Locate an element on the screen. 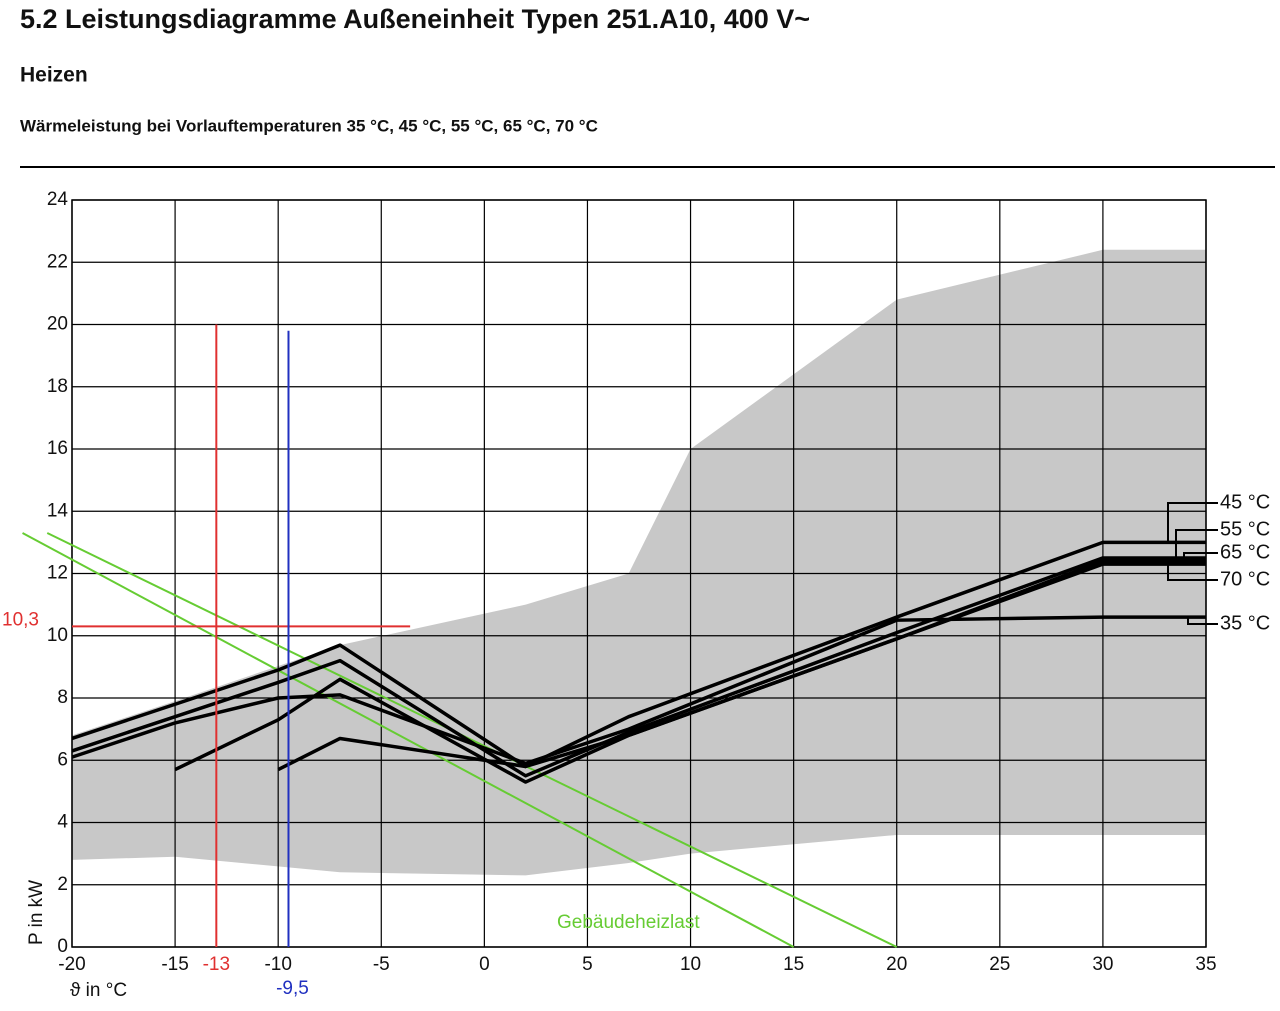 The width and height of the screenshot is (1280, 1011). marker-label: -9,5 is located at coordinates (292, 988).